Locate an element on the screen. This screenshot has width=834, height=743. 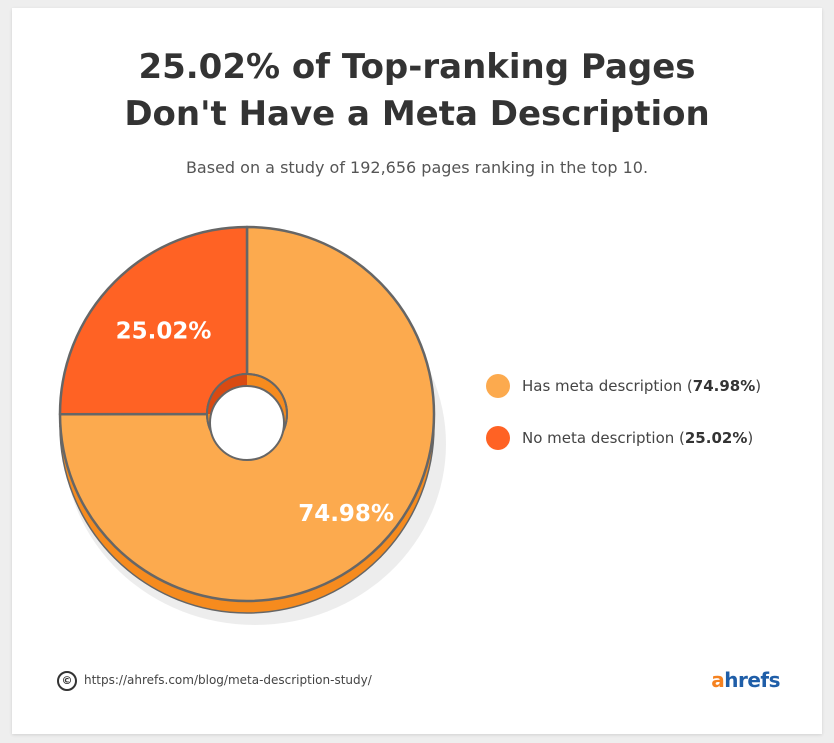
ahrefs-logo: ahrefs is located at coordinates (745, 680).